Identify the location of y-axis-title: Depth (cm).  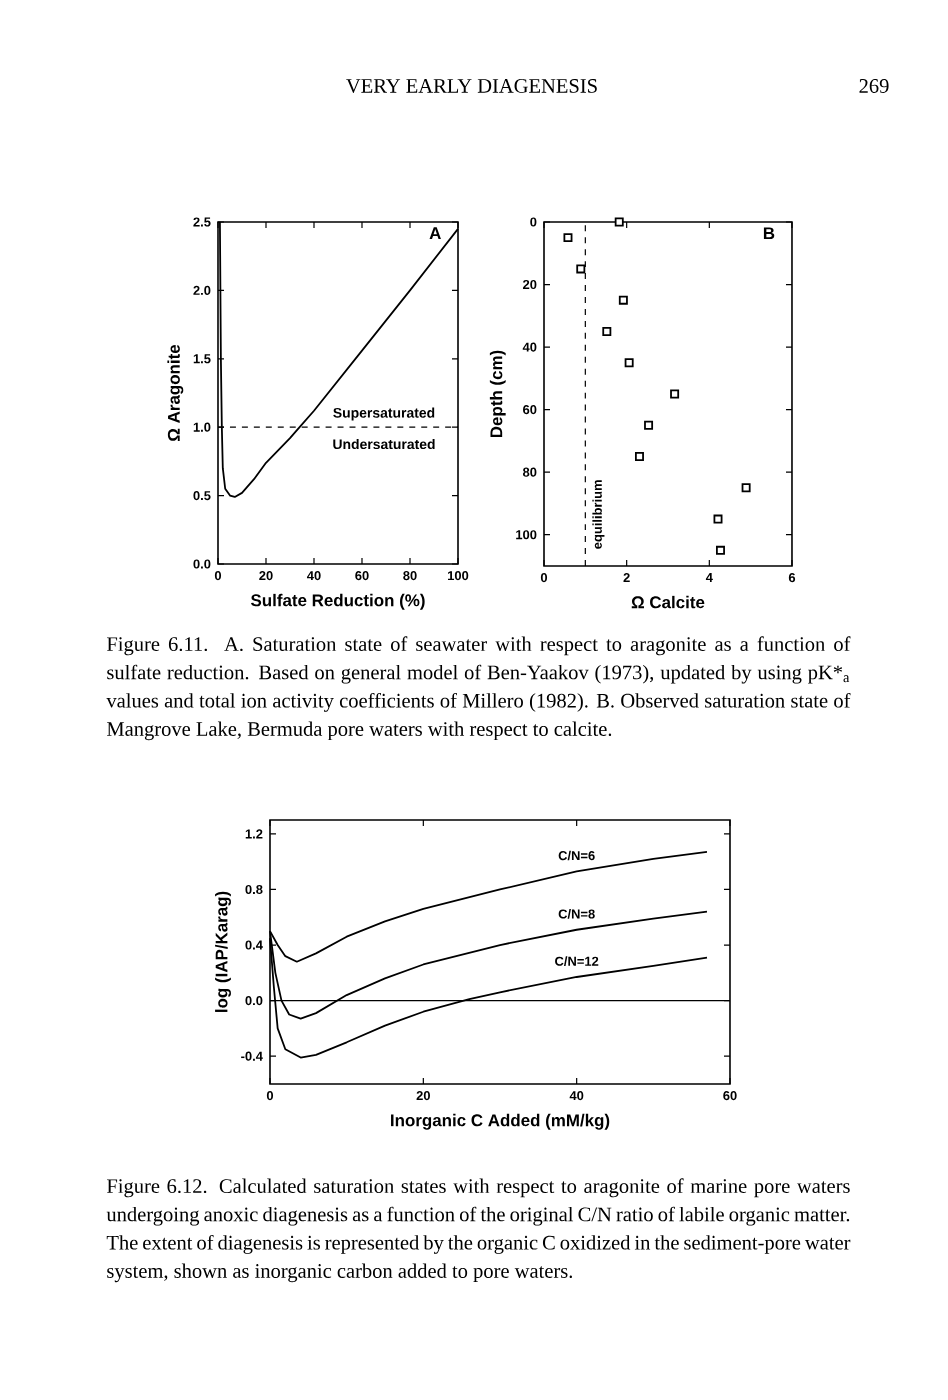
(497, 394).